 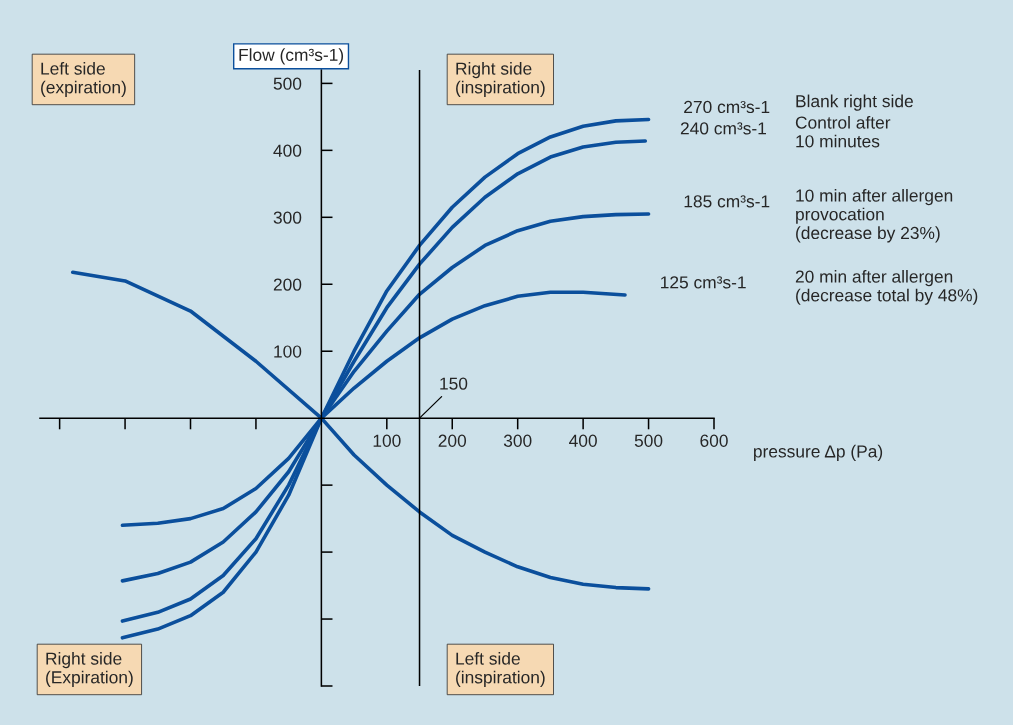 I want to click on text: 10 min after allergen provocation (decrease by 23%), so click(x=874, y=215).